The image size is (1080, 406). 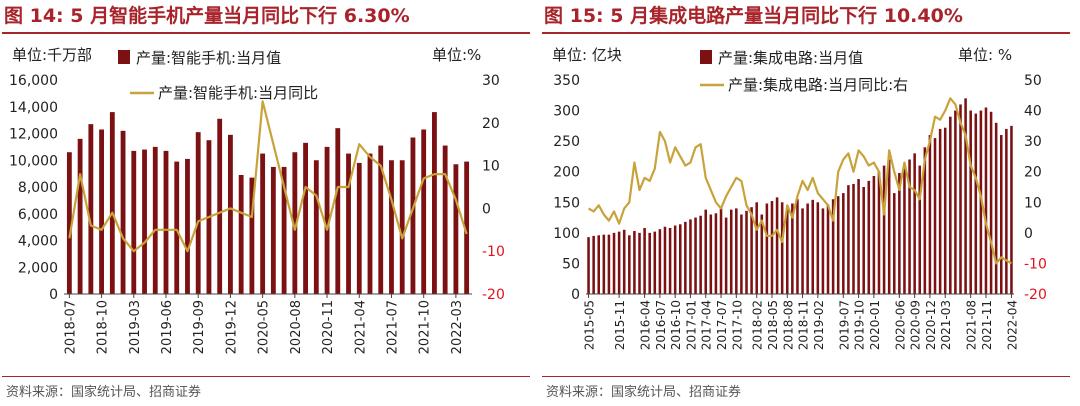 What do you see at coordinates (972, 325) in the screenshot?
I see `x-tick-label: 2021-08` at bounding box center [972, 325].